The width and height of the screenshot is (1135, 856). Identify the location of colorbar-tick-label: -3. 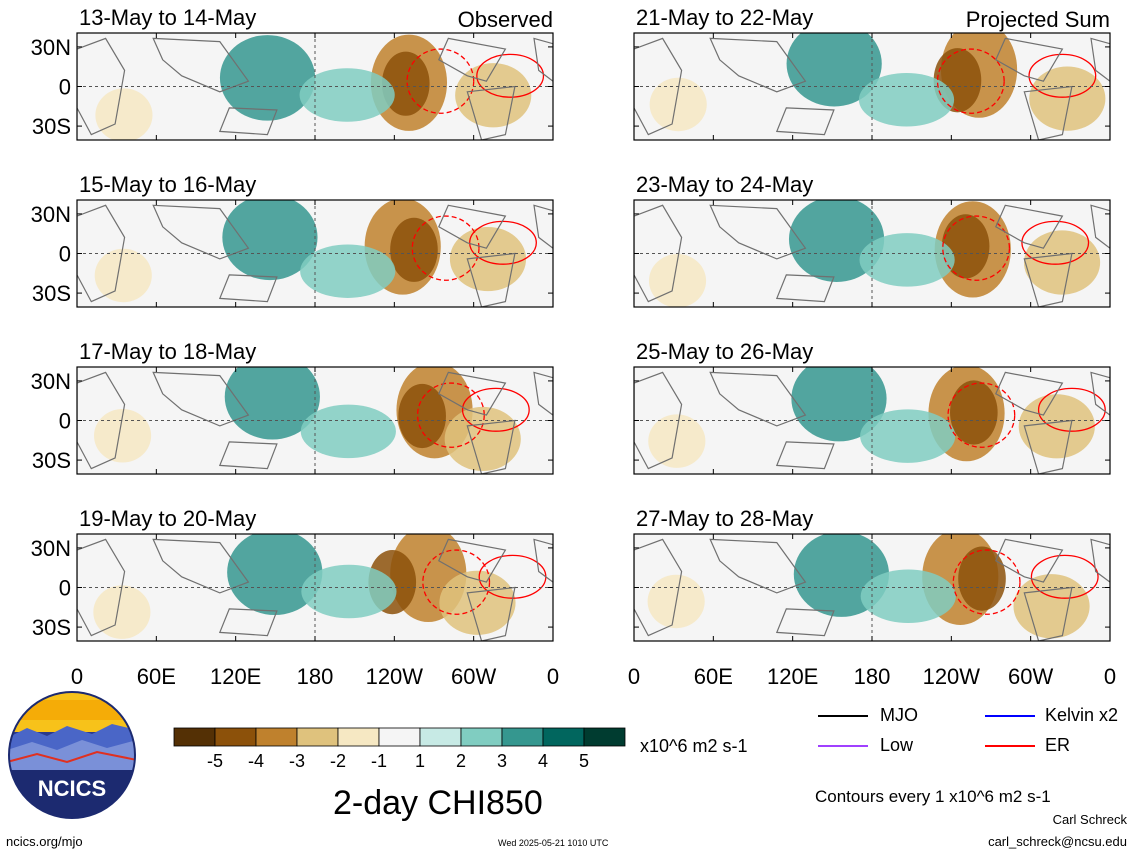
(297, 761).